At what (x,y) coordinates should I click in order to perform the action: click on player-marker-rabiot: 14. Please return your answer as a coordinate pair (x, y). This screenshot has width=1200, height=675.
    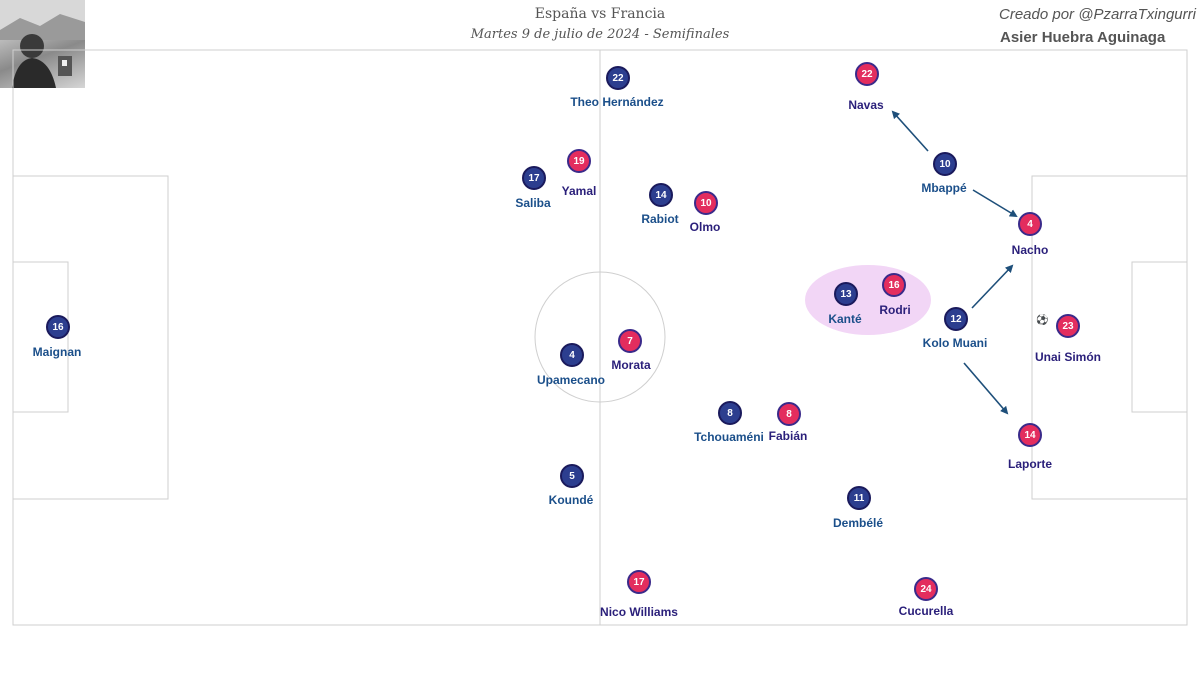
    Looking at the image, I should click on (661, 195).